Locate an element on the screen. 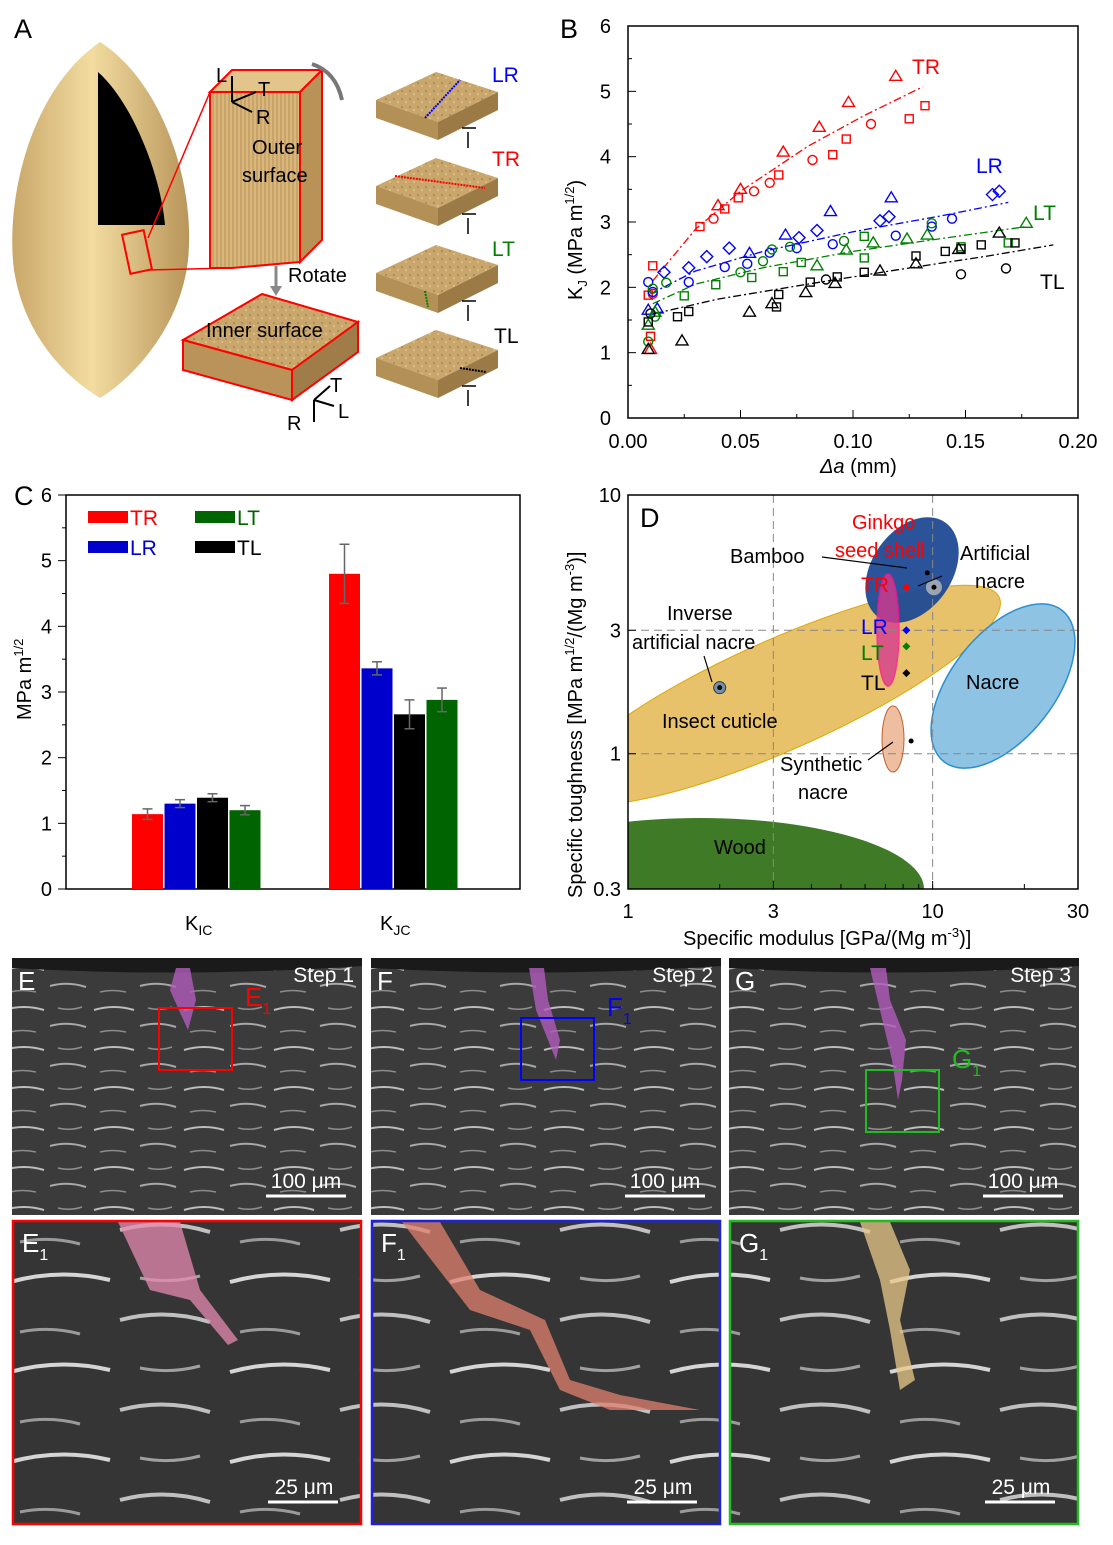 Image resolution: width=1113 pixels, height=1545 pixels. orientation-block-lr: LR is located at coordinates (447, 106).